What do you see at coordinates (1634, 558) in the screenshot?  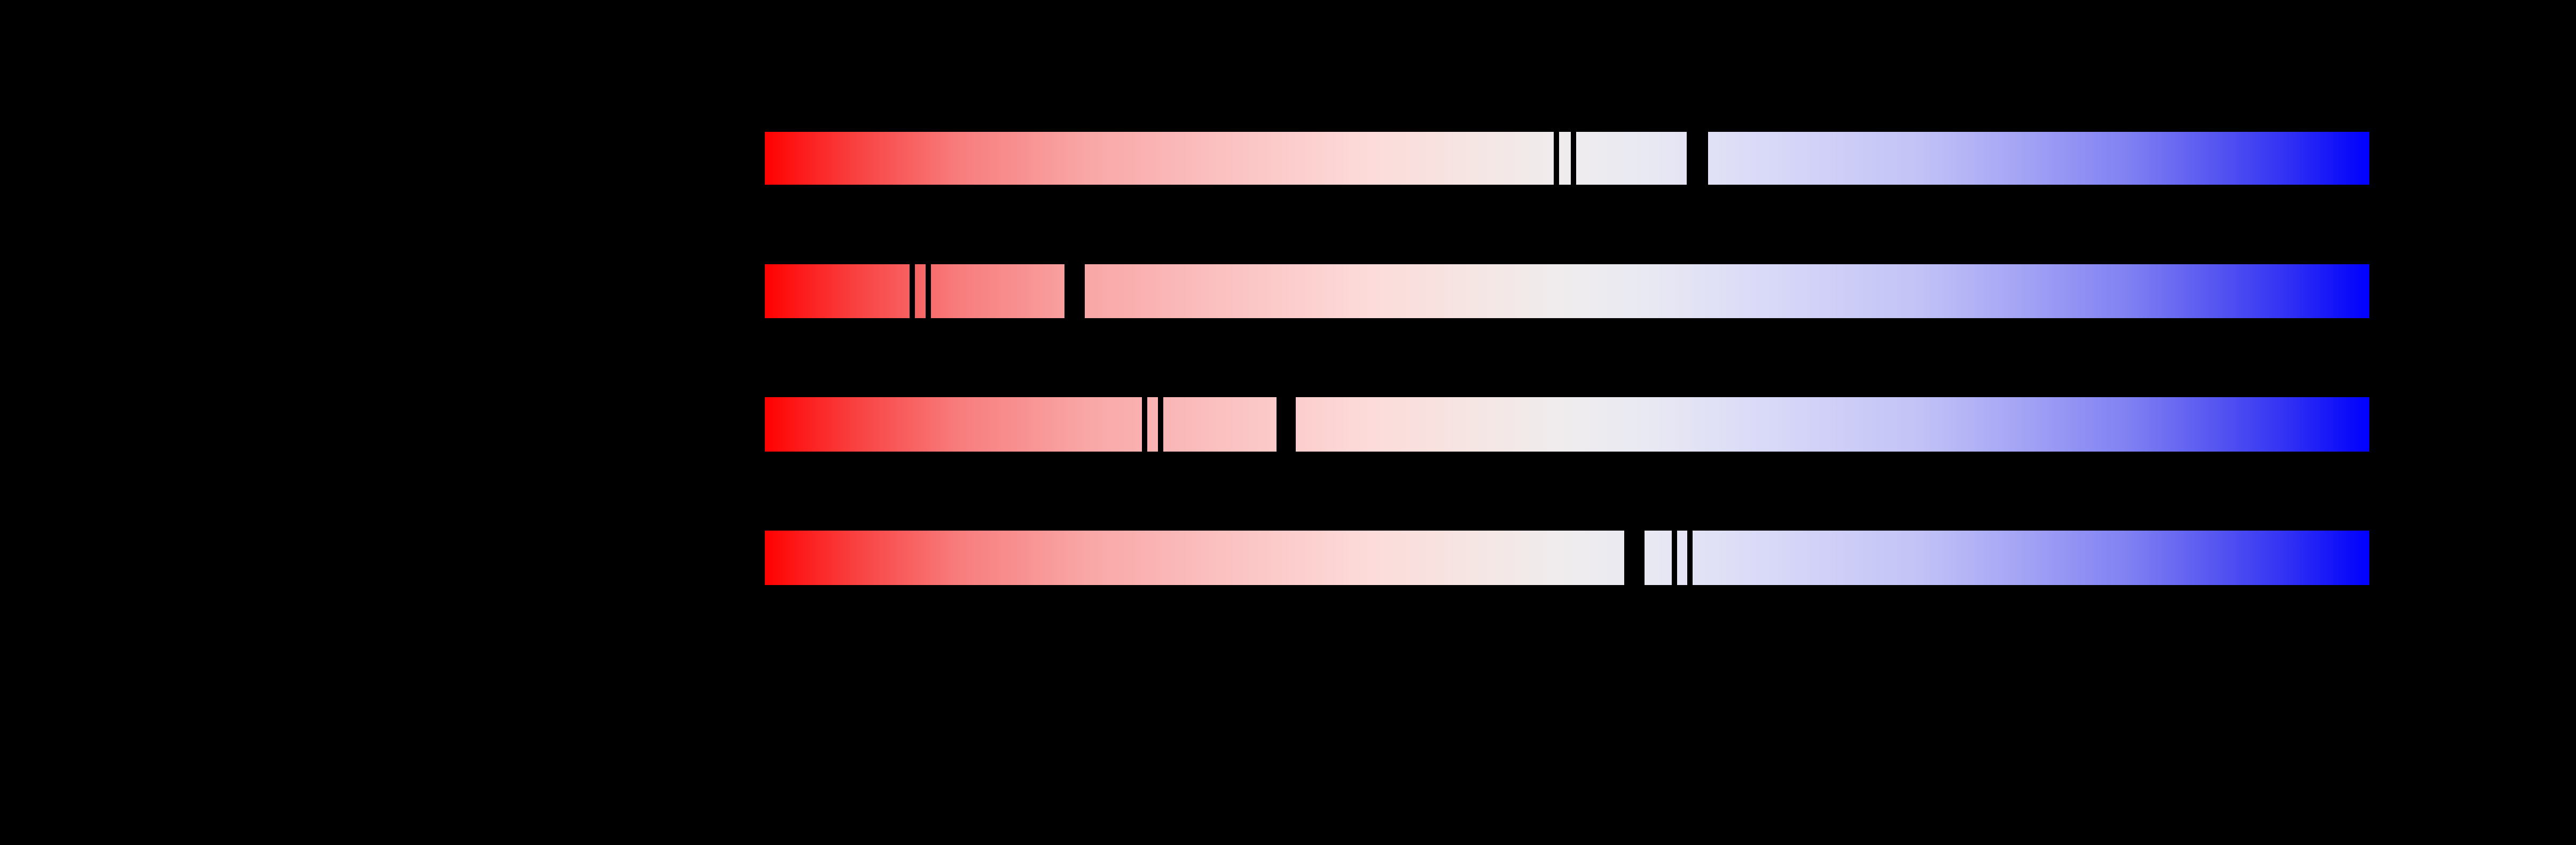 I see `bar-4-marker-gap` at bounding box center [1634, 558].